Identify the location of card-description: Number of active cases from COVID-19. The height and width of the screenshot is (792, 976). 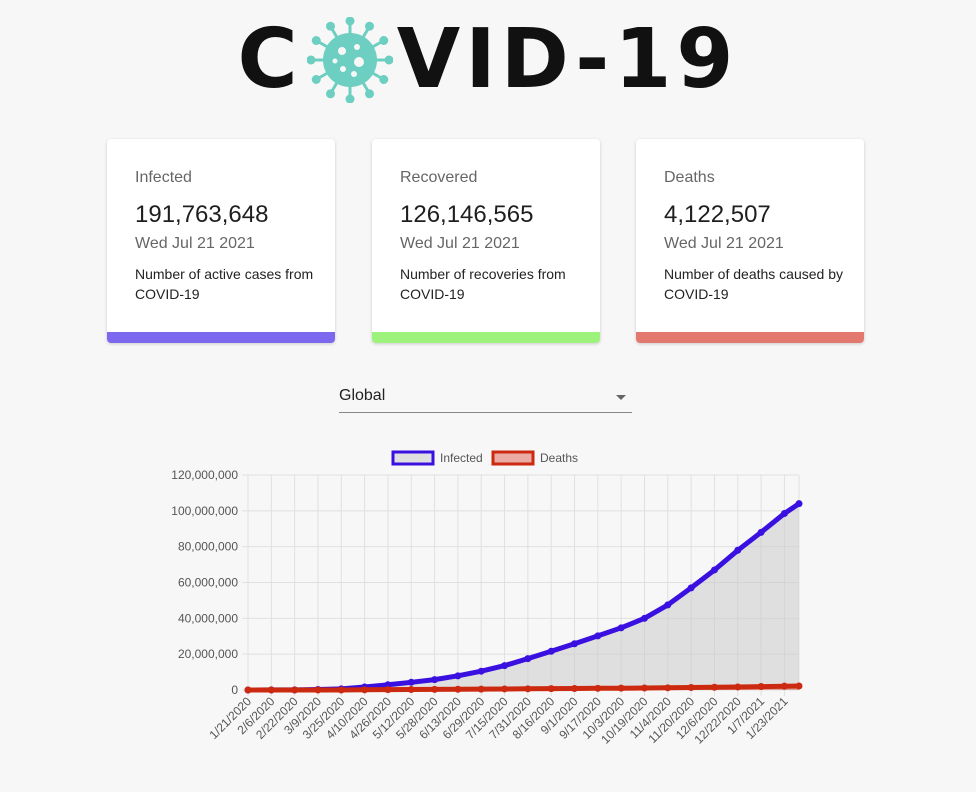
(224, 284).